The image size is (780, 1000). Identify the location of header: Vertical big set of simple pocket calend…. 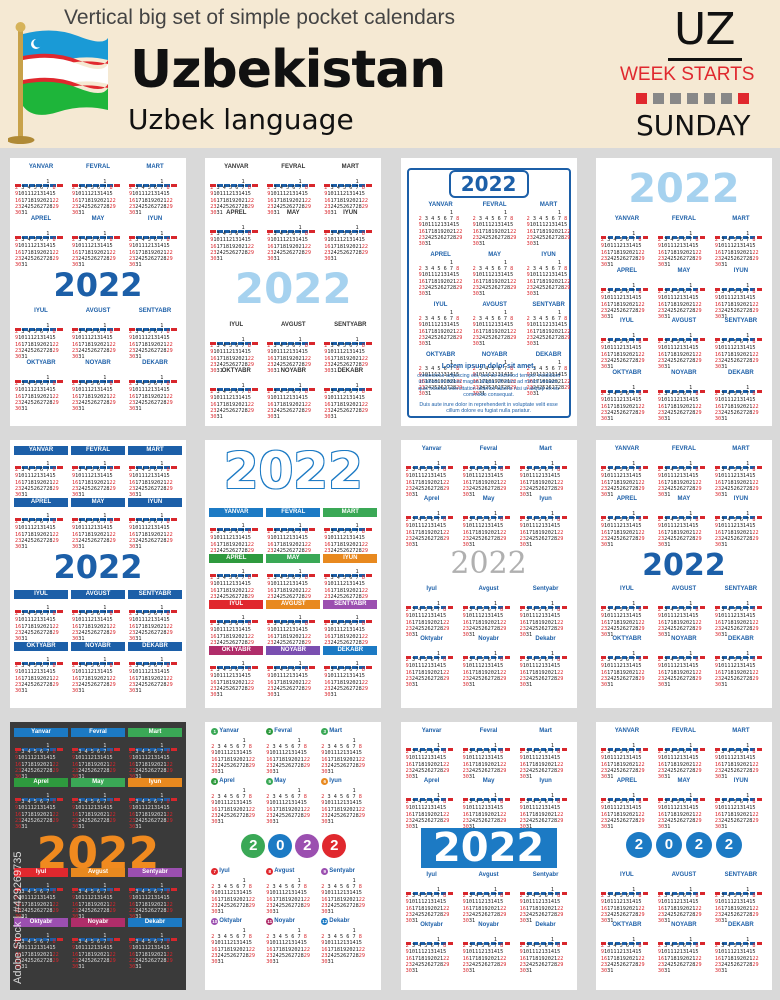
(390, 74).